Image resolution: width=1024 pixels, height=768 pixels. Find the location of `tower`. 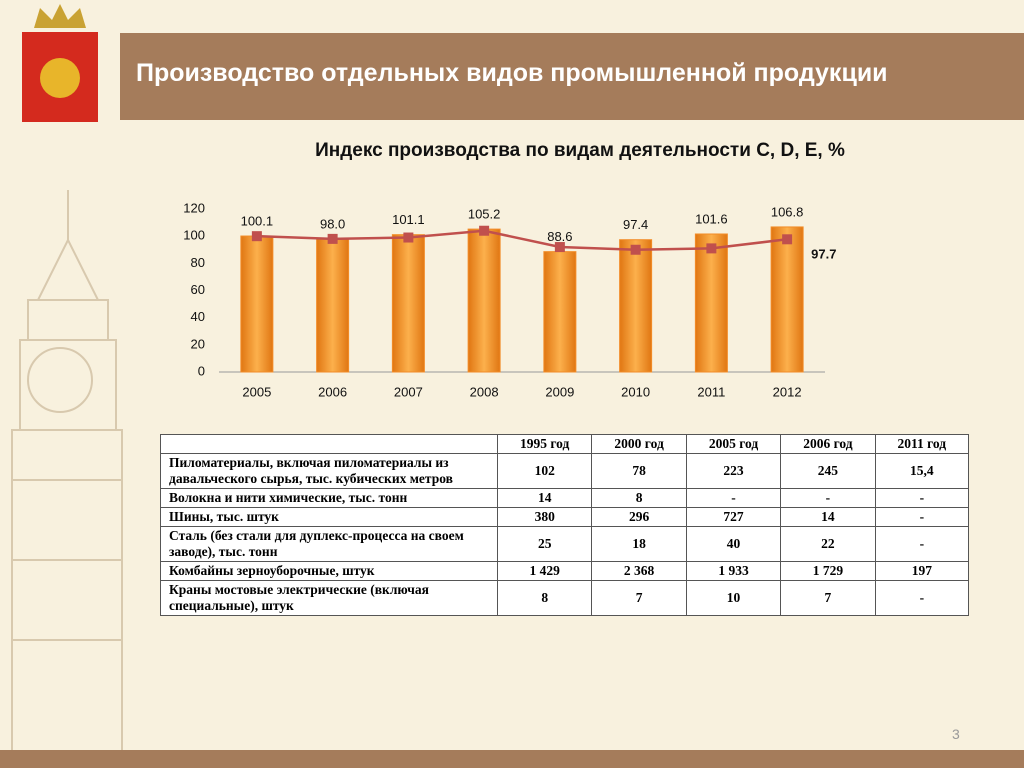

tower is located at coordinates (67, 475).